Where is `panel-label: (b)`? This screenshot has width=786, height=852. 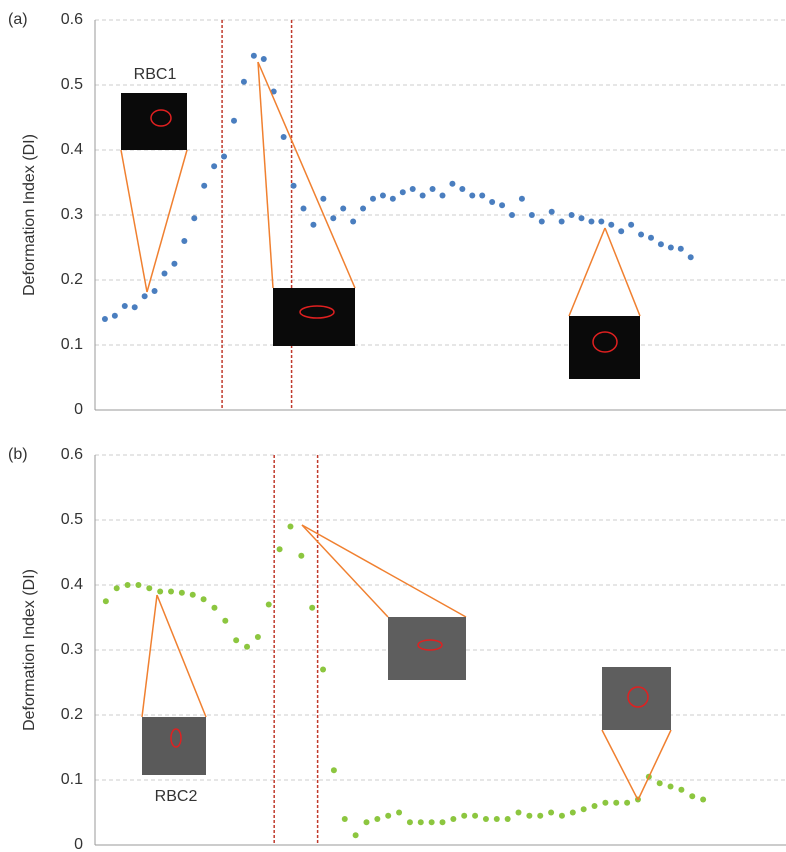
panel-label: (b) is located at coordinates (18, 454).